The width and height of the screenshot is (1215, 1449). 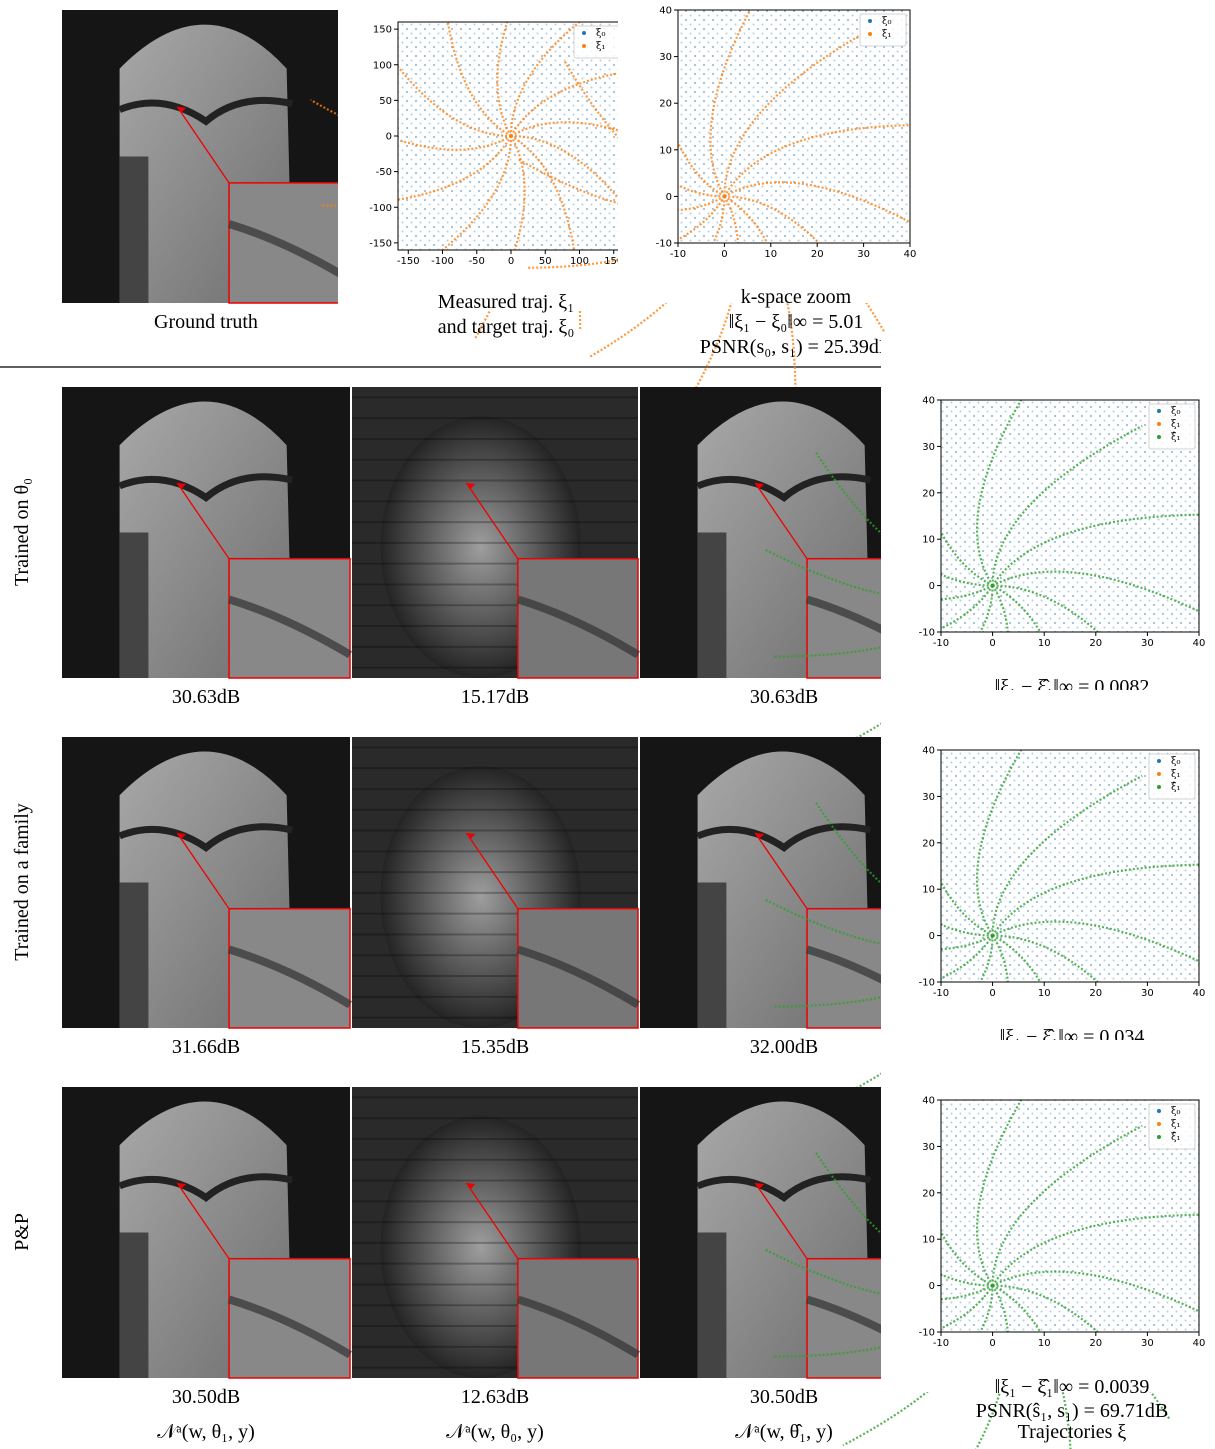 What do you see at coordinates (206, 697) in the screenshot?
I see `psnr-label: 30.63dB` at bounding box center [206, 697].